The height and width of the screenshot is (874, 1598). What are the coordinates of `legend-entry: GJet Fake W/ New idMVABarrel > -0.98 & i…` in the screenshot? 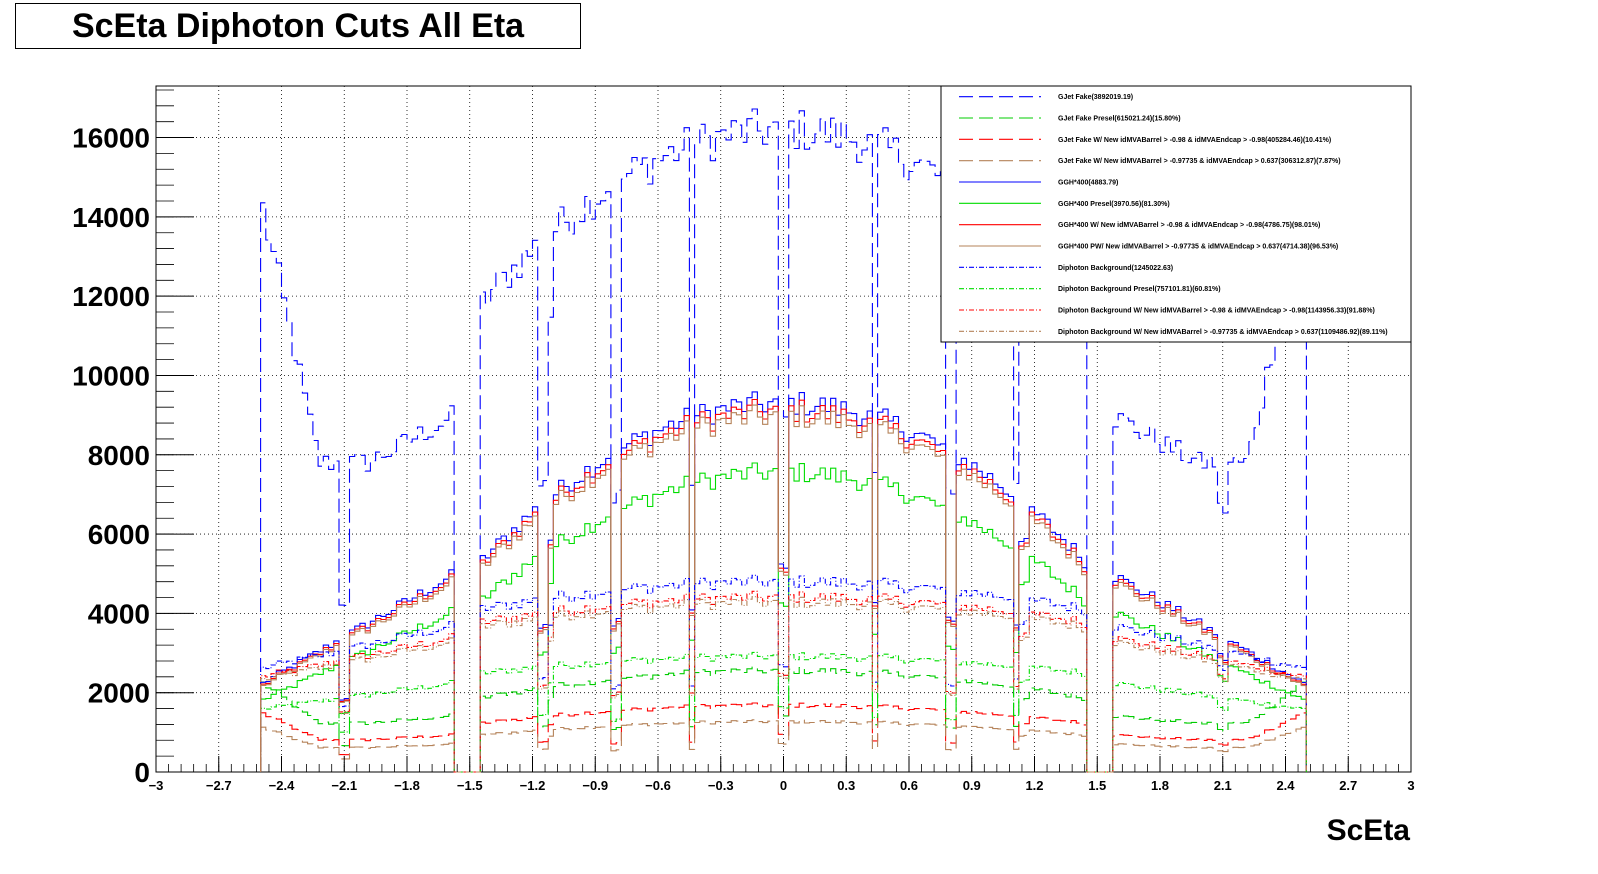 It's located at (1194, 140).